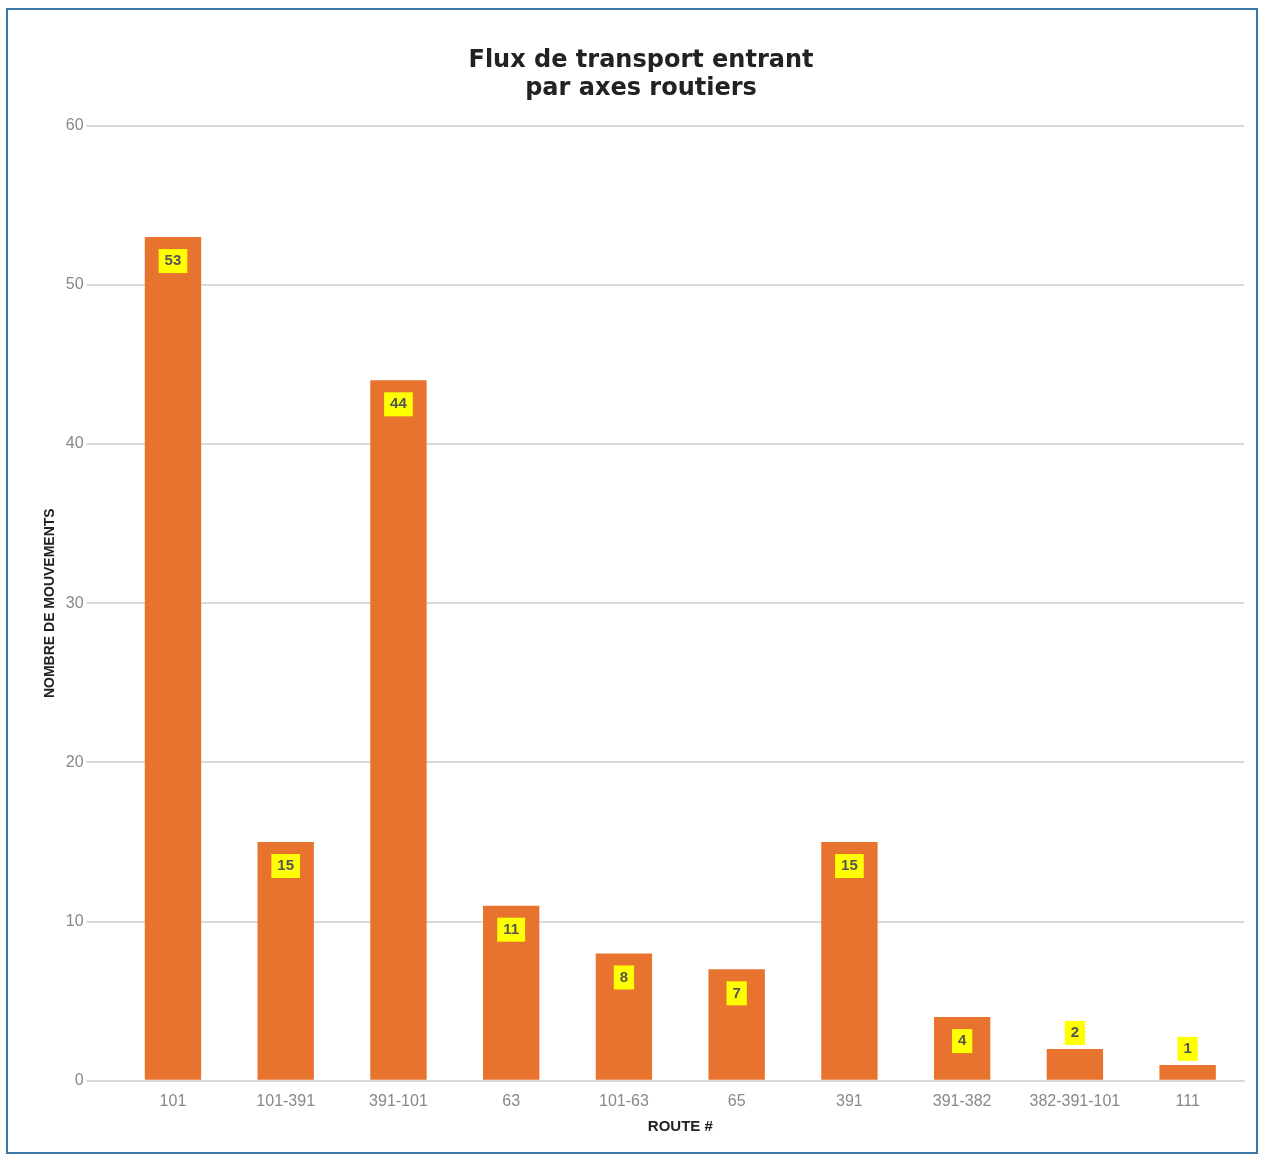  Describe the element at coordinates (511, 1100) in the screenshot. I see `x-tick-label: 63` at that location.